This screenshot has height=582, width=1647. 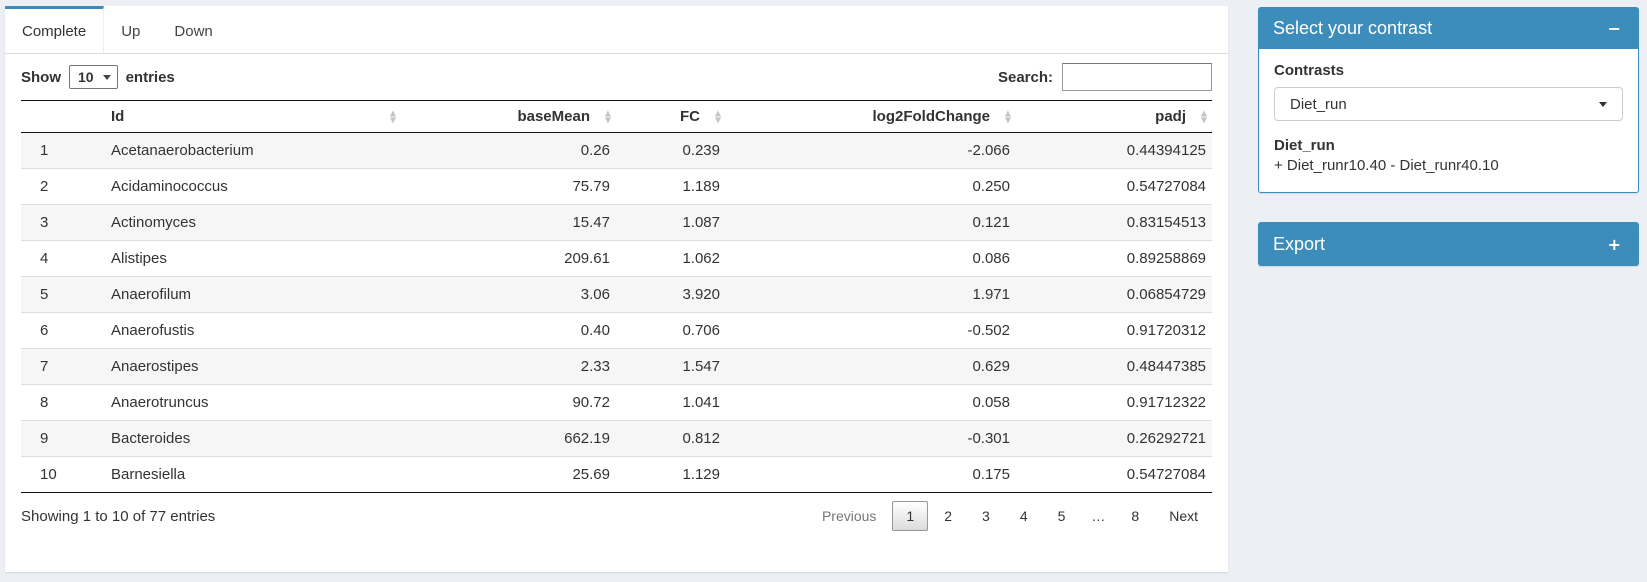 I want to click on column-header-padj: padj ▲ ▼, so click(x=1114, y=117).